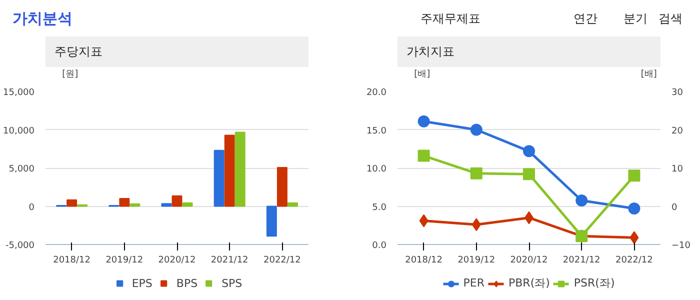 This screenshot has height=300, width=700. Describe the element at coordinates (232, 283) in the screenshot. I see `legend-label: SPS` at that location.